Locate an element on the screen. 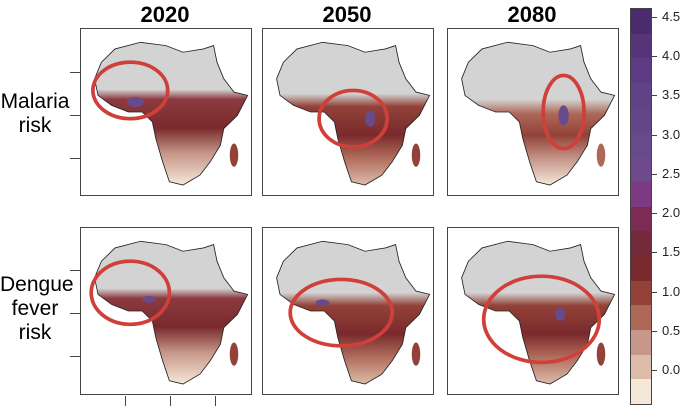 The width and height of the screenshot is (700, 411). colorbar-tick-label: 3.0 is located at coordinates (671, 134).